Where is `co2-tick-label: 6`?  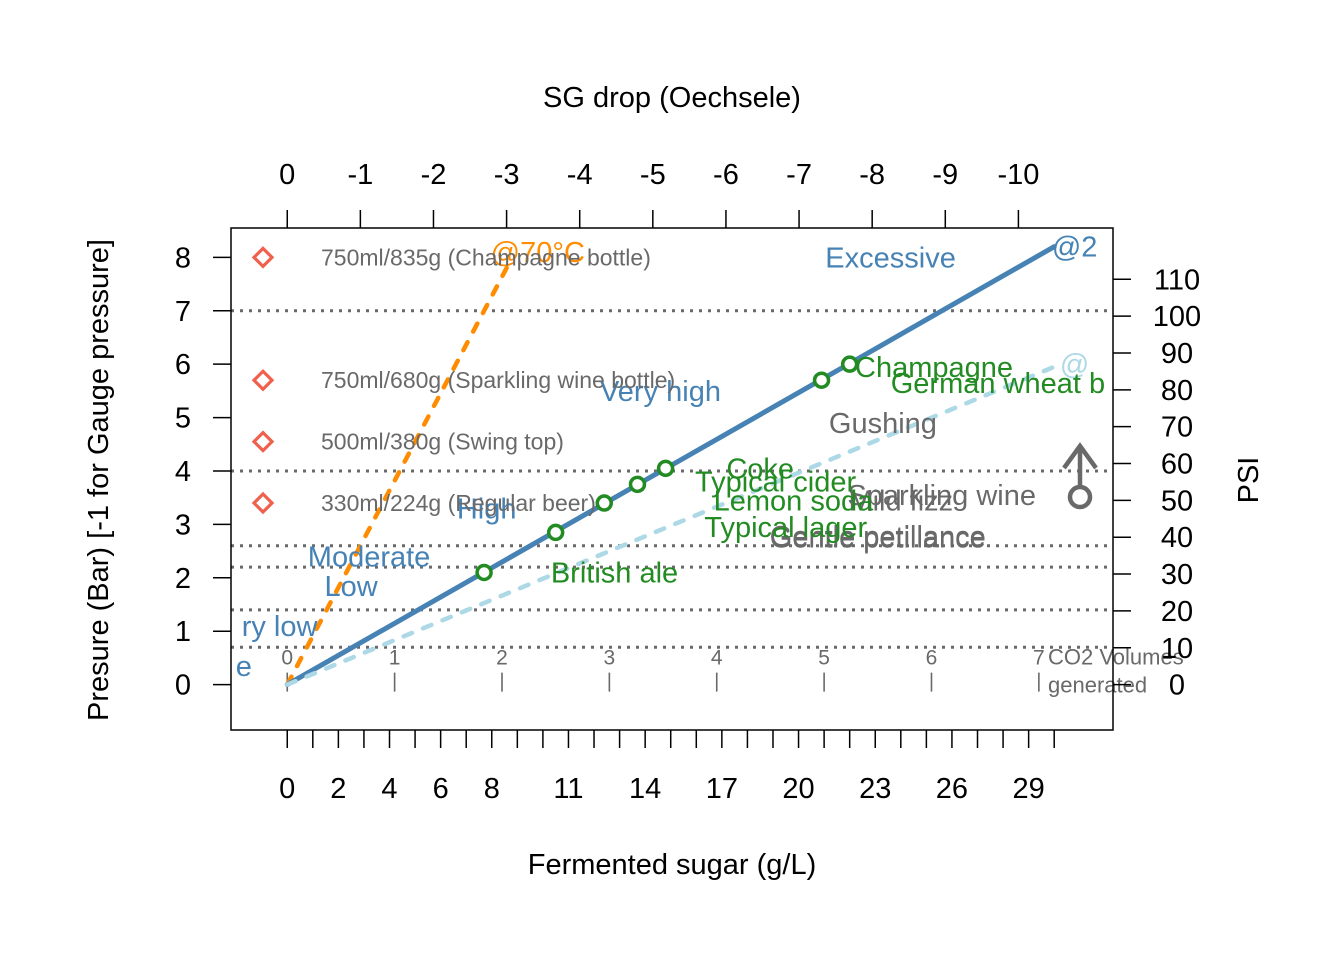
co2-tick-label: 6 is located at coordinates (932, 658).